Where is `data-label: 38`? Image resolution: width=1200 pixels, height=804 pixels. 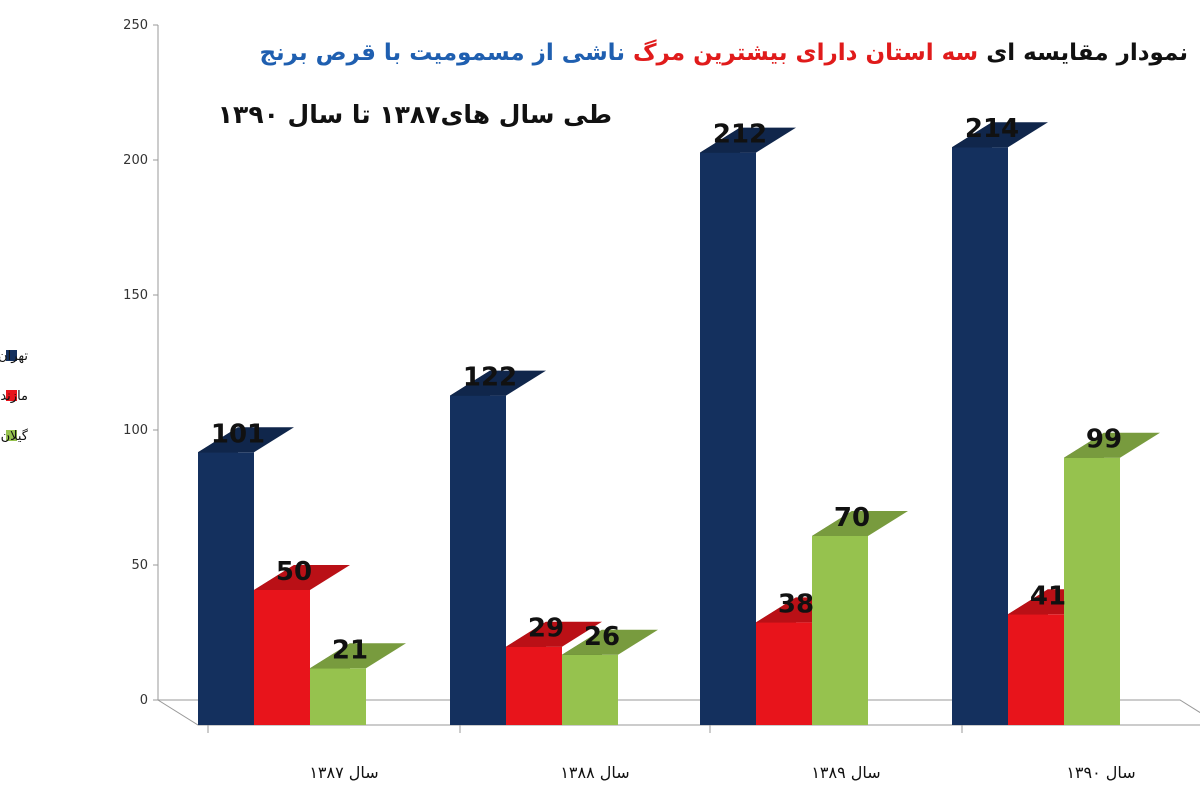 data-label: 38 is located at coordinates (796, 604).